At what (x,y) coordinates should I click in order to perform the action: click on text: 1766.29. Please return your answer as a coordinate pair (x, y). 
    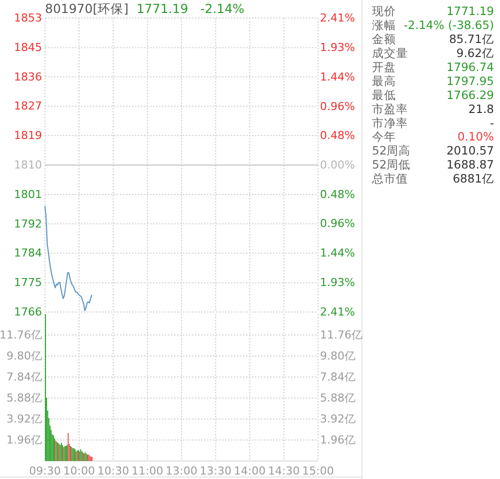
    Looking at the image, I should click on (470, 95).